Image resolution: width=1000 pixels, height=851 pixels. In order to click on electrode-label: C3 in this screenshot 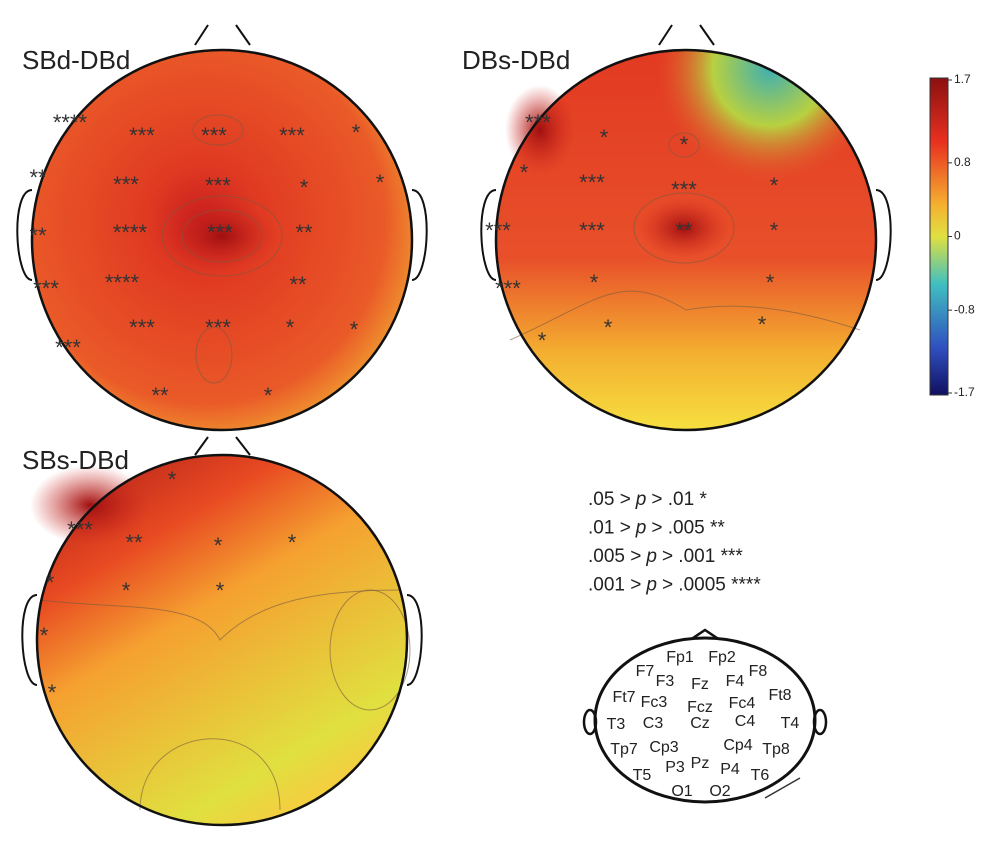, I will do `click(653, 723)`.